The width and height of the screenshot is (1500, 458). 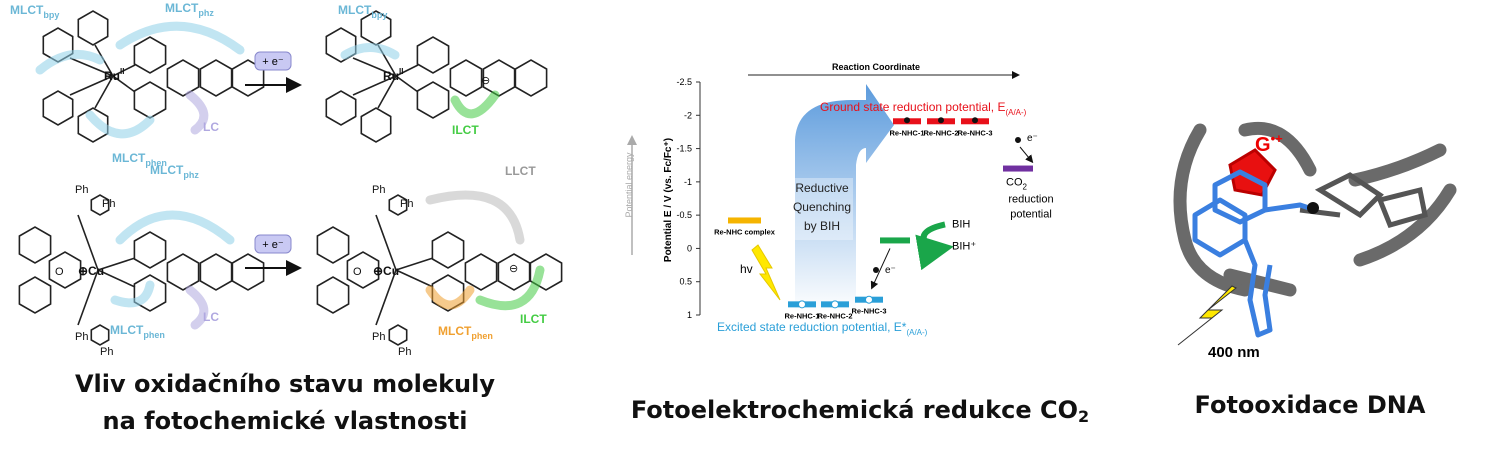 I want to click on energy-level, so click(x=895, y=240).